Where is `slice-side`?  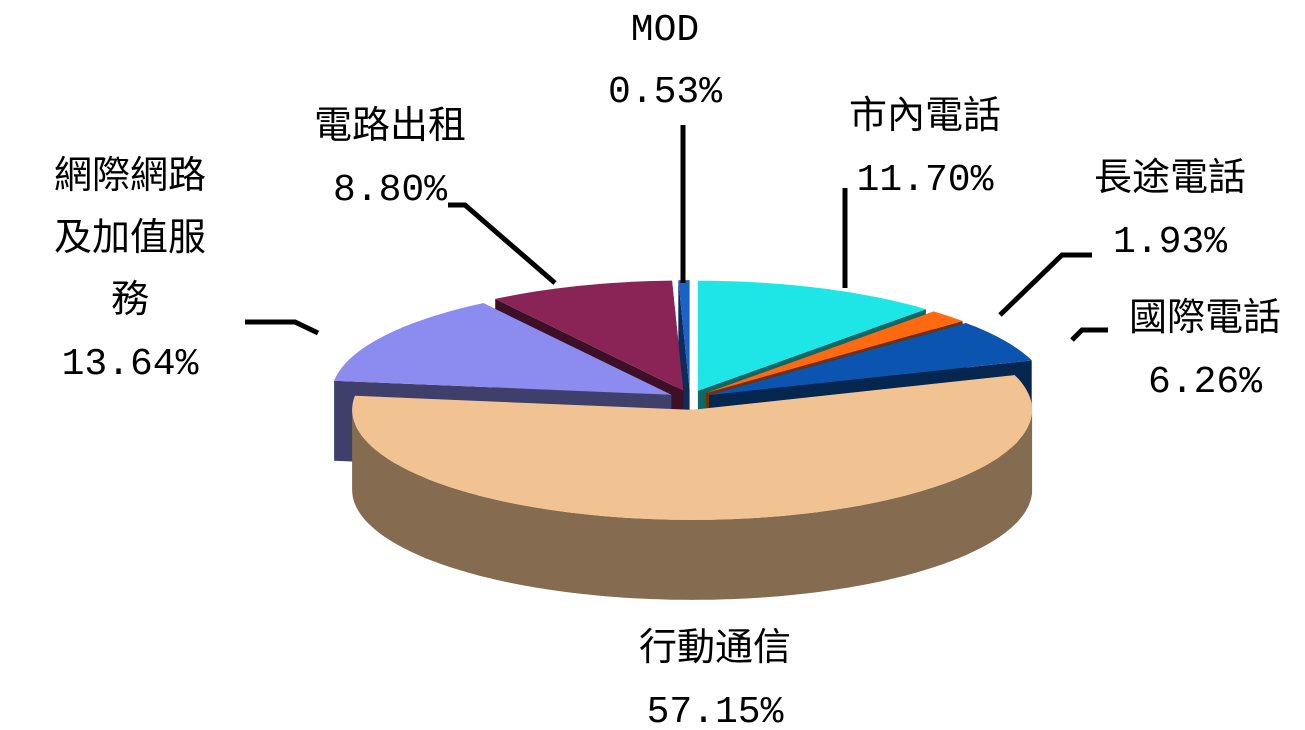
slice-side is located at coordinates (692, 504).